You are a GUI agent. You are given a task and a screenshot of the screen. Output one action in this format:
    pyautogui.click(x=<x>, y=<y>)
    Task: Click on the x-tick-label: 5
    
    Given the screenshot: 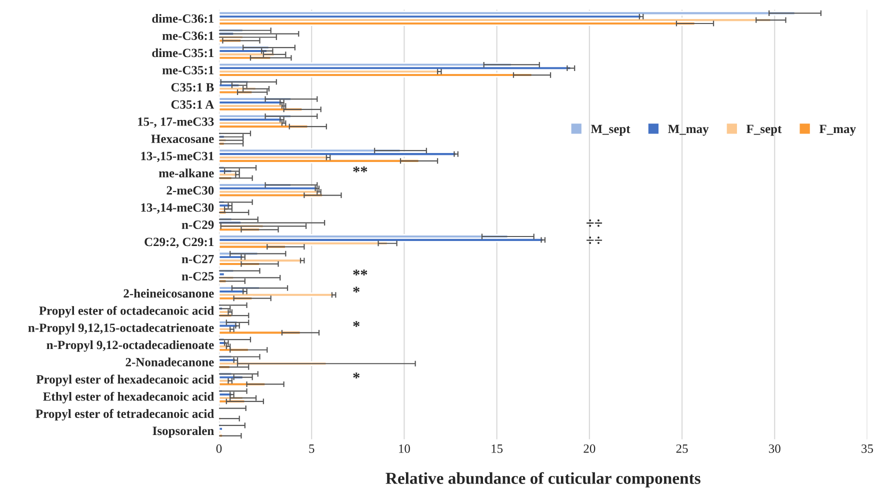 What is the action you would take?
    pyautogui.click(x=311, y=448)
    